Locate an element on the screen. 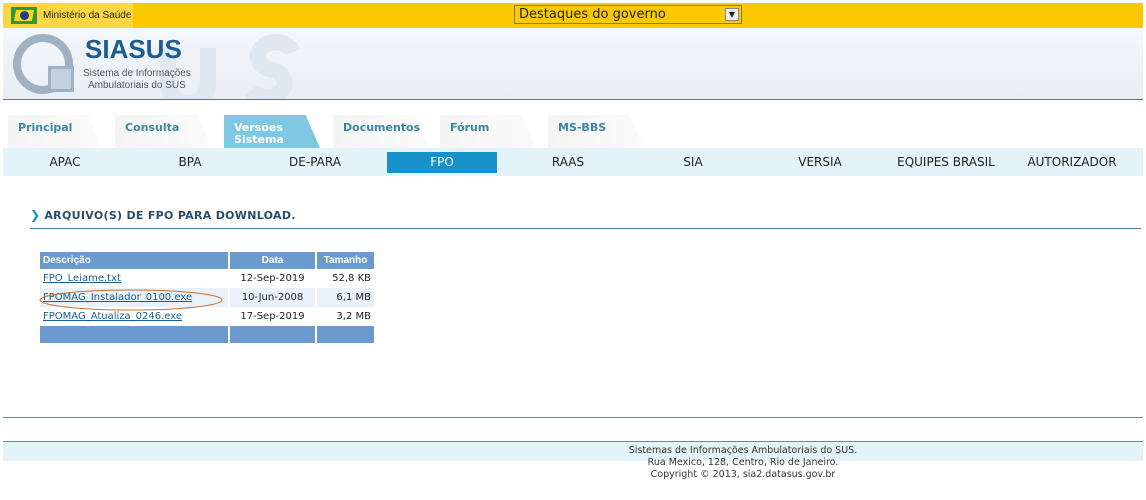 Image resolution: width=1146 pixels, height=500 pixels. file-link: FPO_Leiame.txt is located at coordinates (82, 278).